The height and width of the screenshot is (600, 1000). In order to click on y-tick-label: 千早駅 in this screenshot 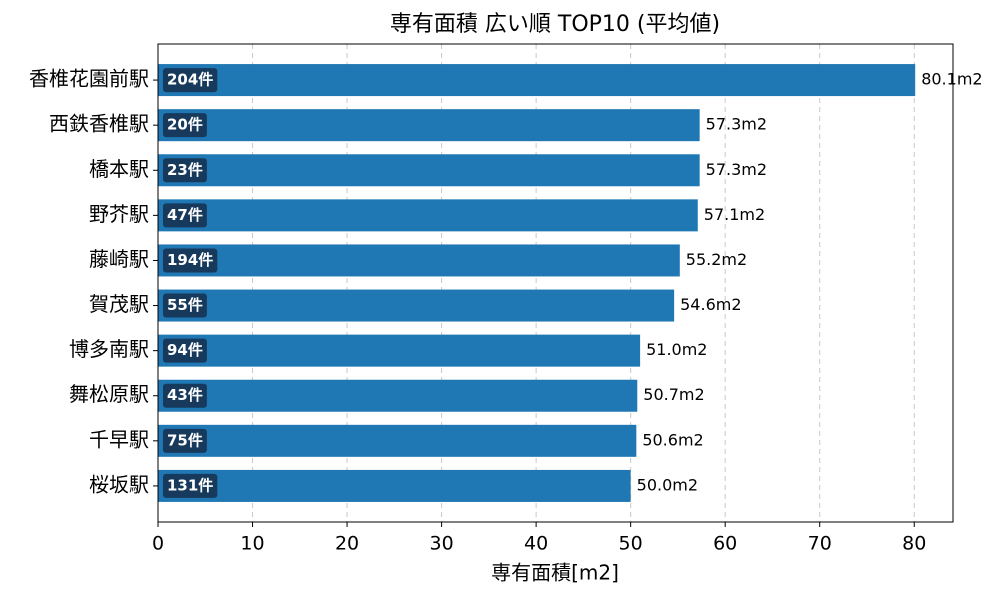, I will do `click(119, 439)`.